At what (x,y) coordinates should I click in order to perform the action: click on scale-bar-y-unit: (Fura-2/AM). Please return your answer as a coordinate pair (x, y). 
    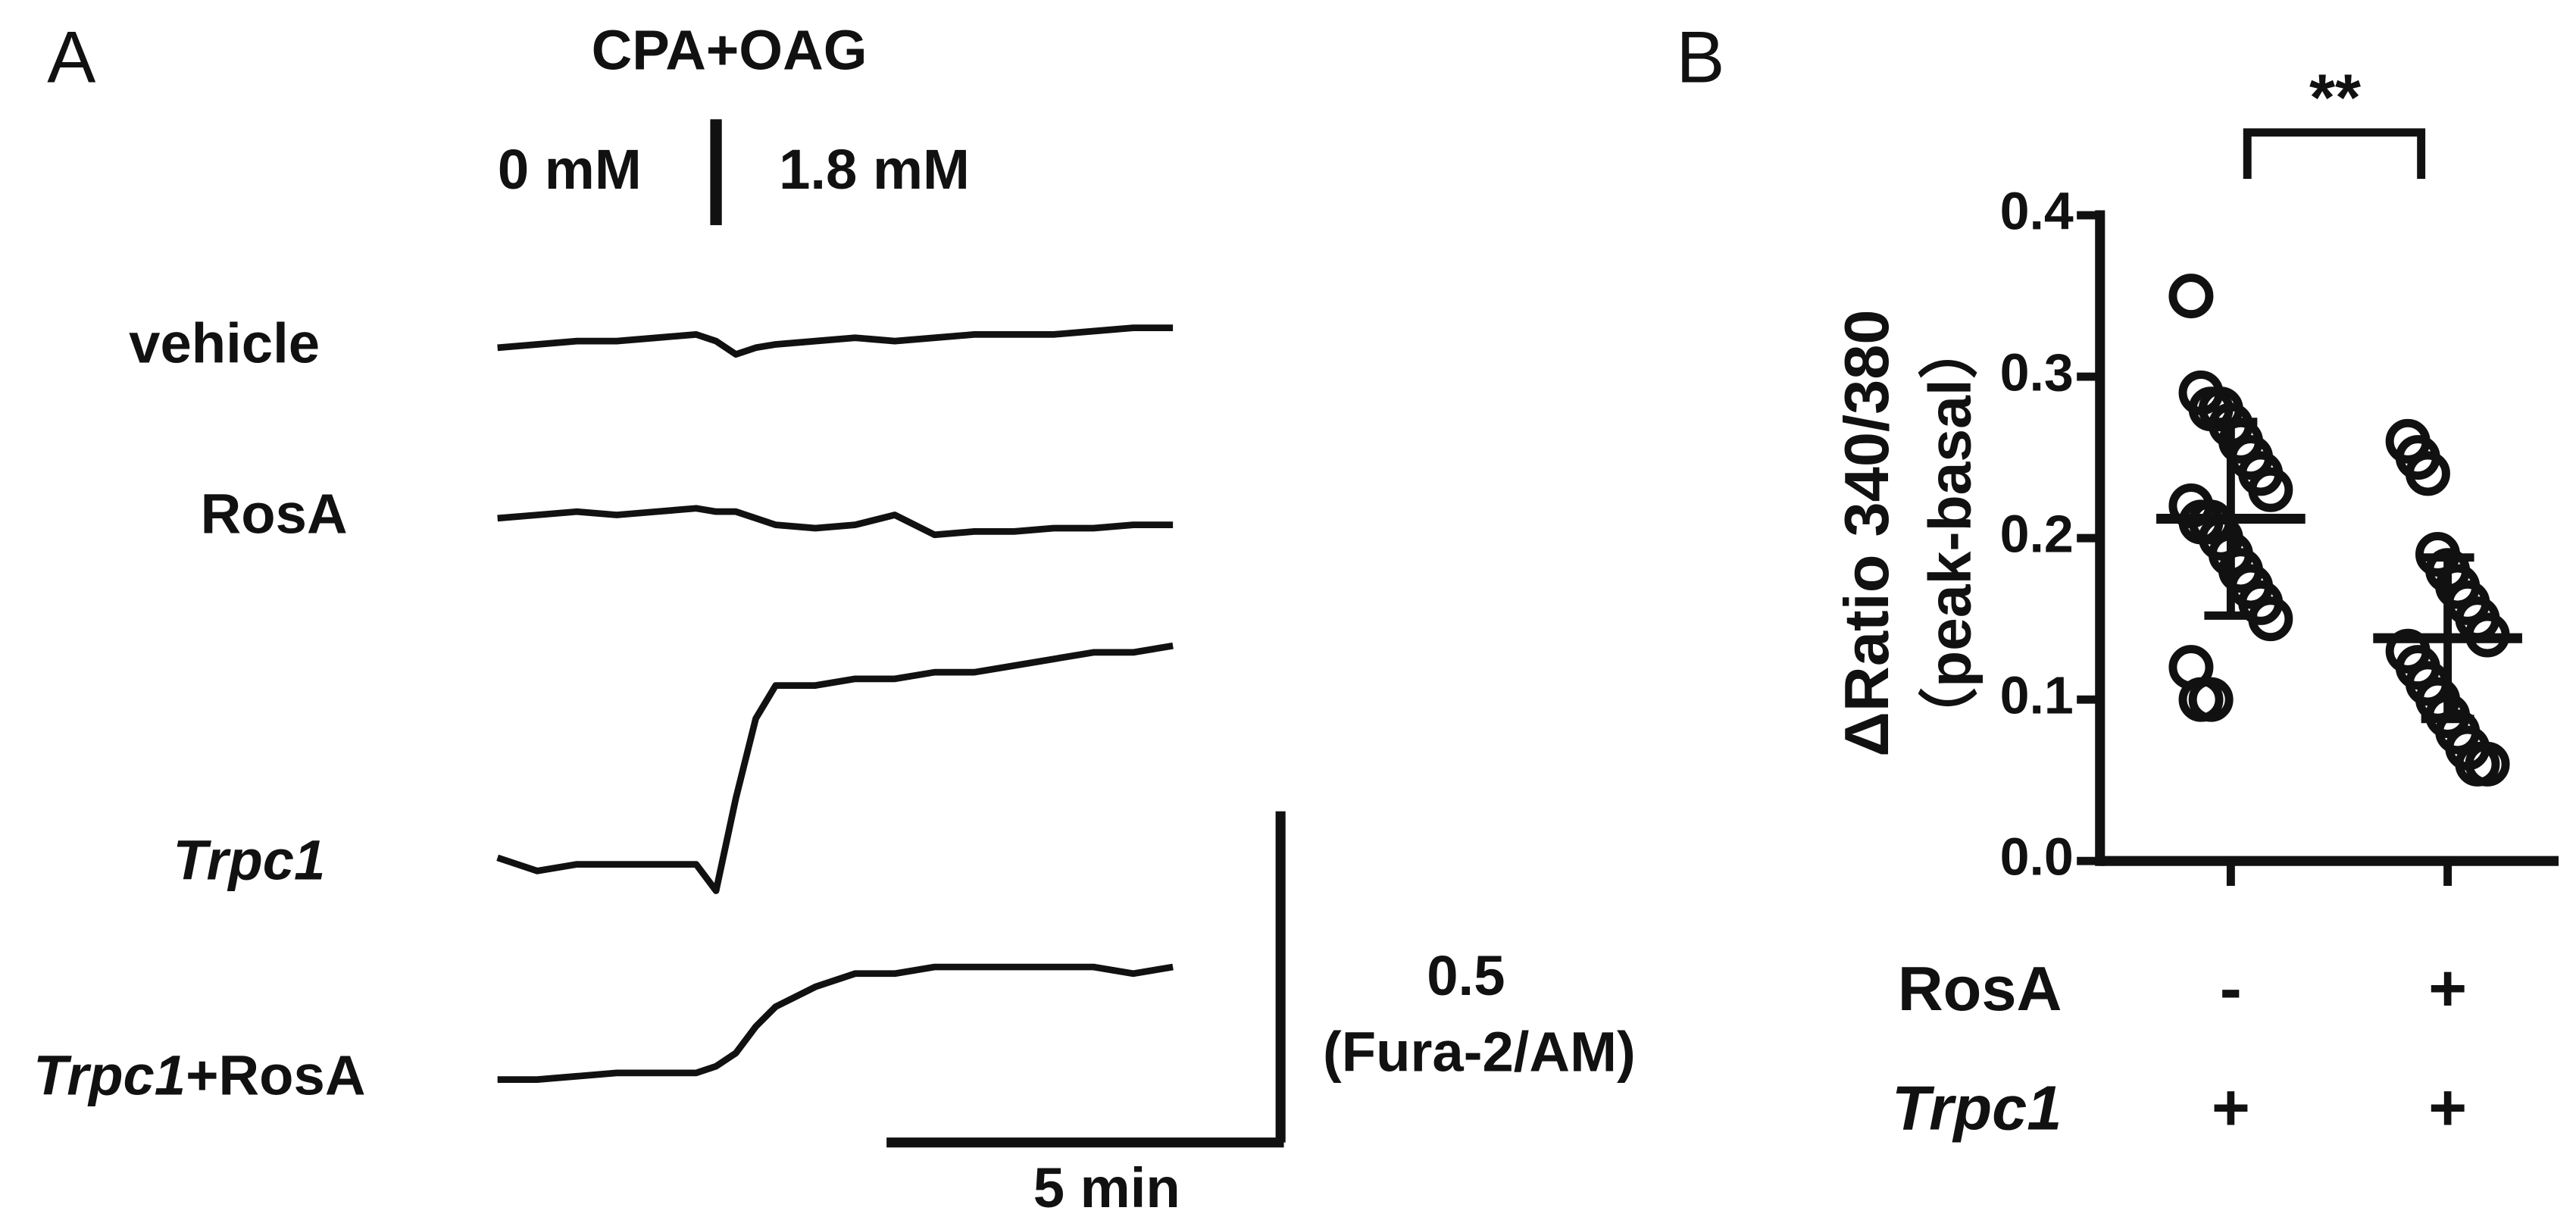
    Looking at the image, I should click on (1479, 1052).